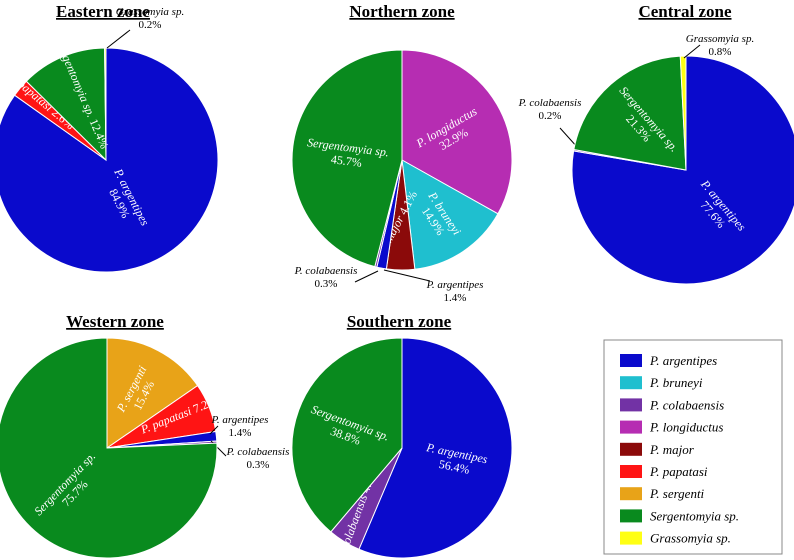 This screenshot has width=794, height=560. I want to click on legend-swatch-p-longiductus, so click(631, 427).